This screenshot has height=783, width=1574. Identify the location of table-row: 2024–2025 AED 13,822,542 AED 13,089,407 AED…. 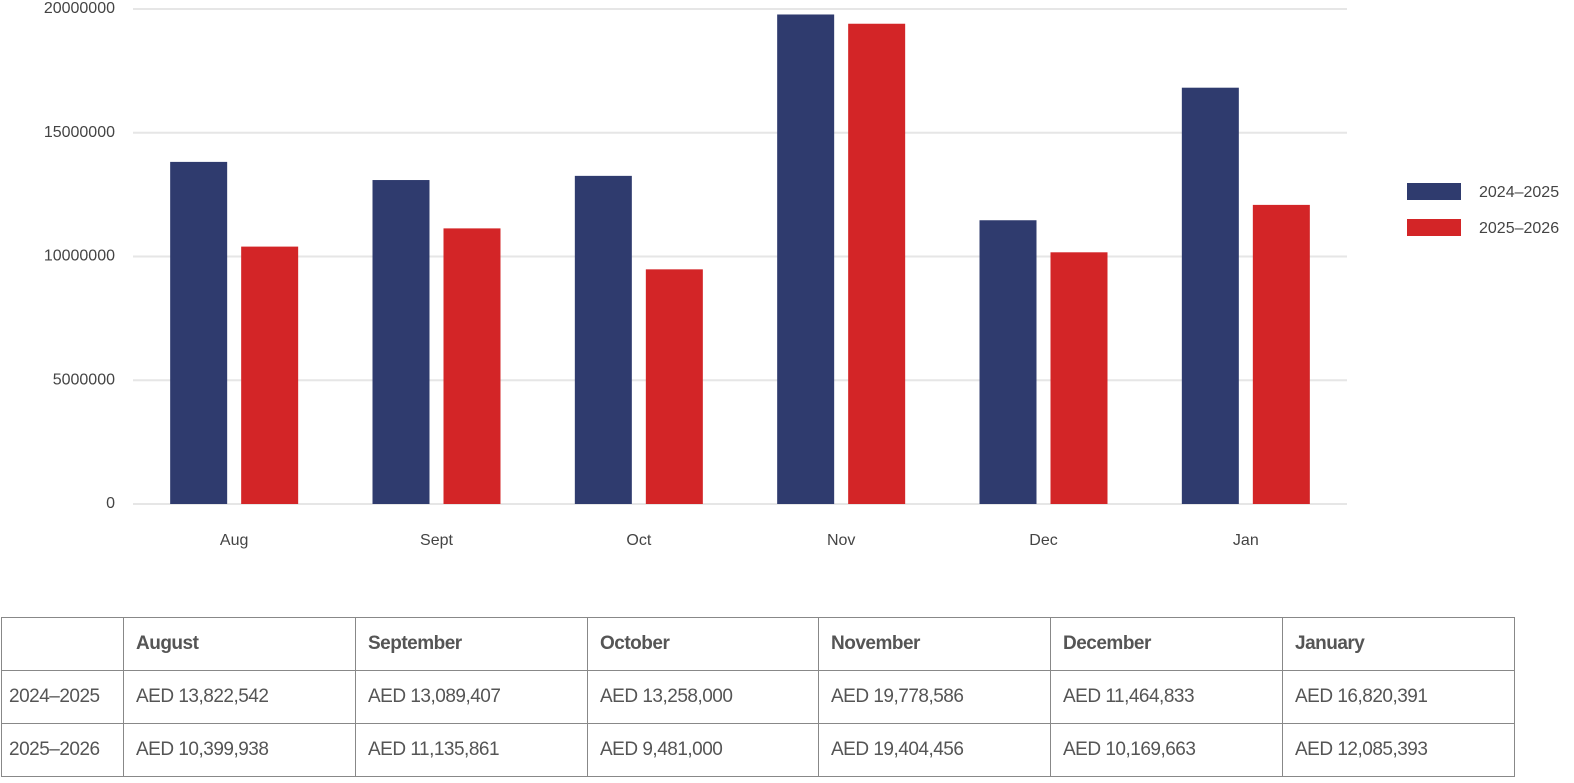
(758, 697).